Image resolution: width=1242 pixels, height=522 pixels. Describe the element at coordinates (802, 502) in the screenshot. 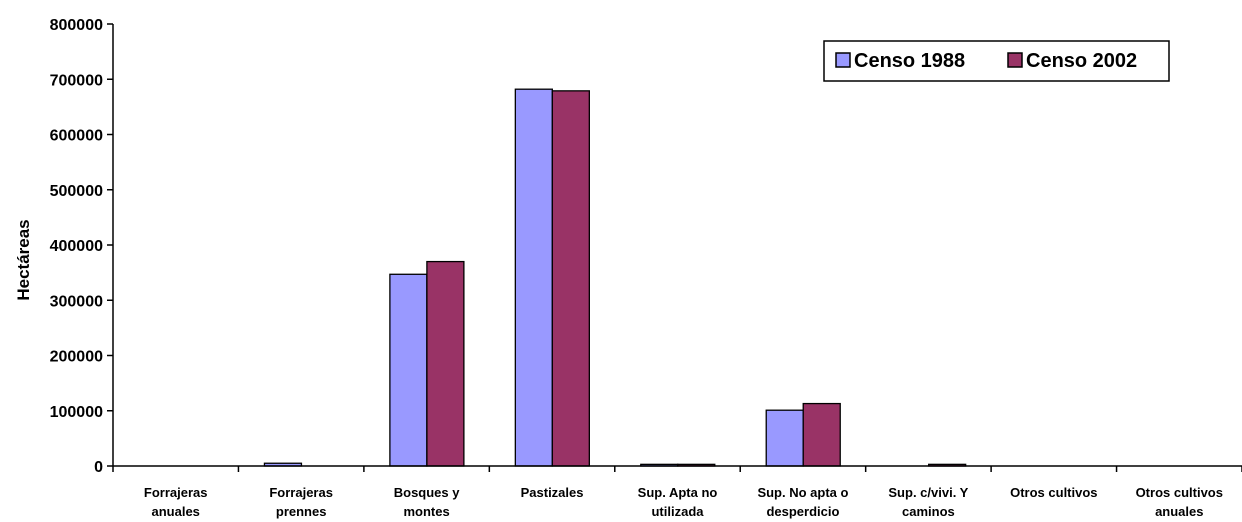

I see `x-category-label: Sup. No apta o desperdicio` at that location.